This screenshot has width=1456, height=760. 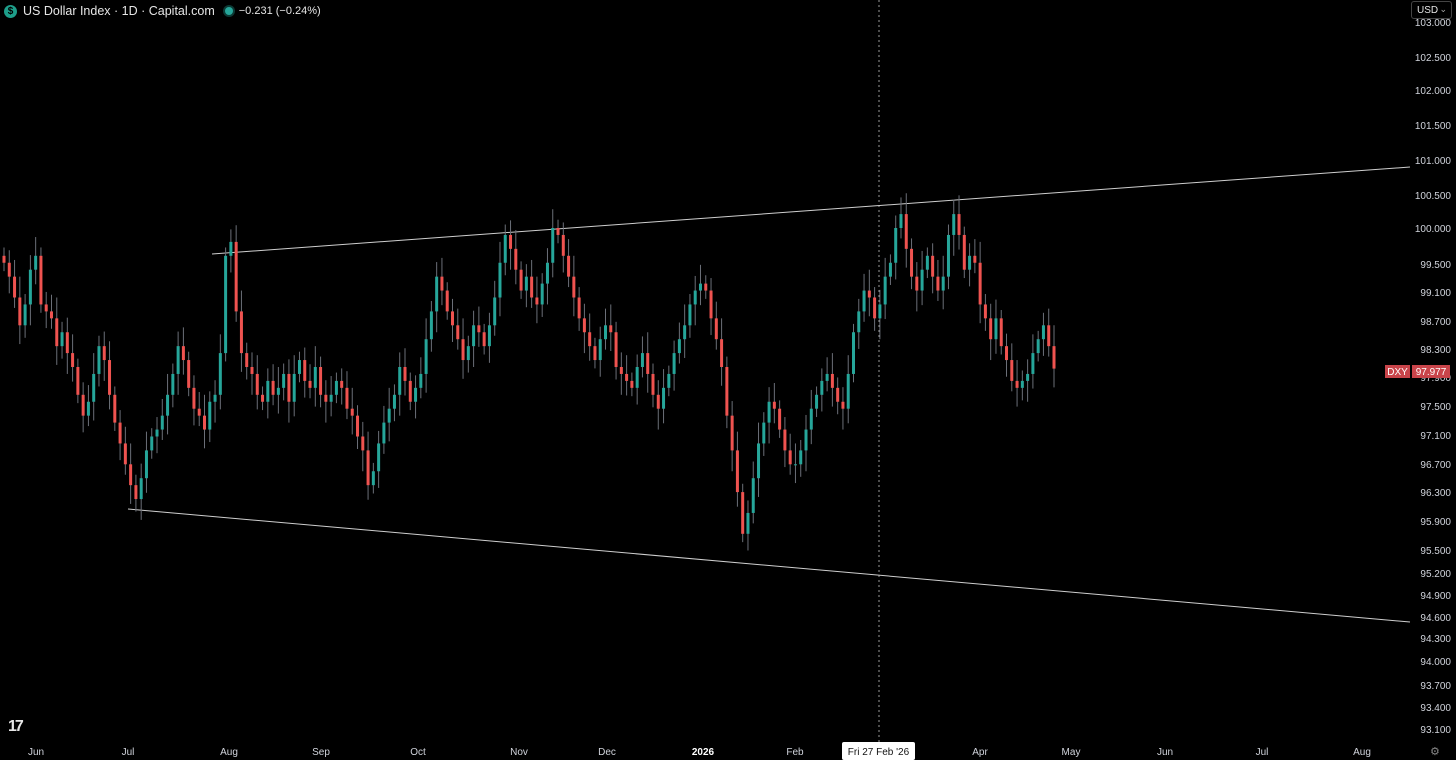 What do you see at coordinates (703, 752) in the screenshot?
I see `time-tick-label: 2026` at bounding box center [703, 752].